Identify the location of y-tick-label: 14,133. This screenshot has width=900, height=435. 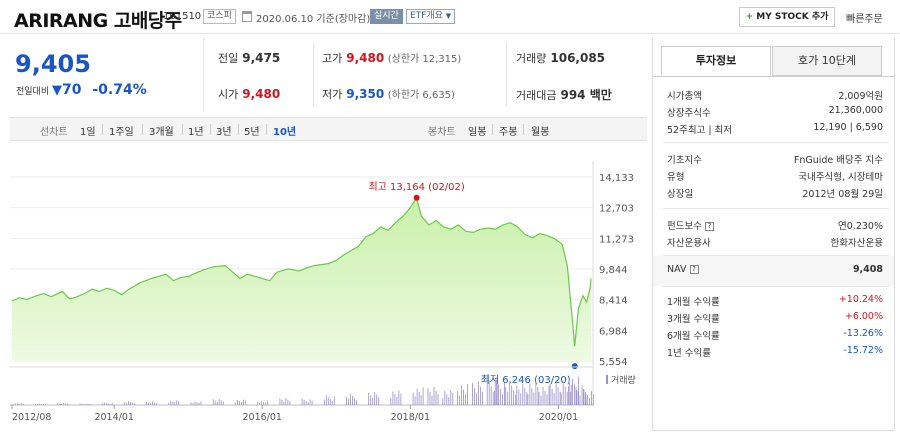
(616, 178).